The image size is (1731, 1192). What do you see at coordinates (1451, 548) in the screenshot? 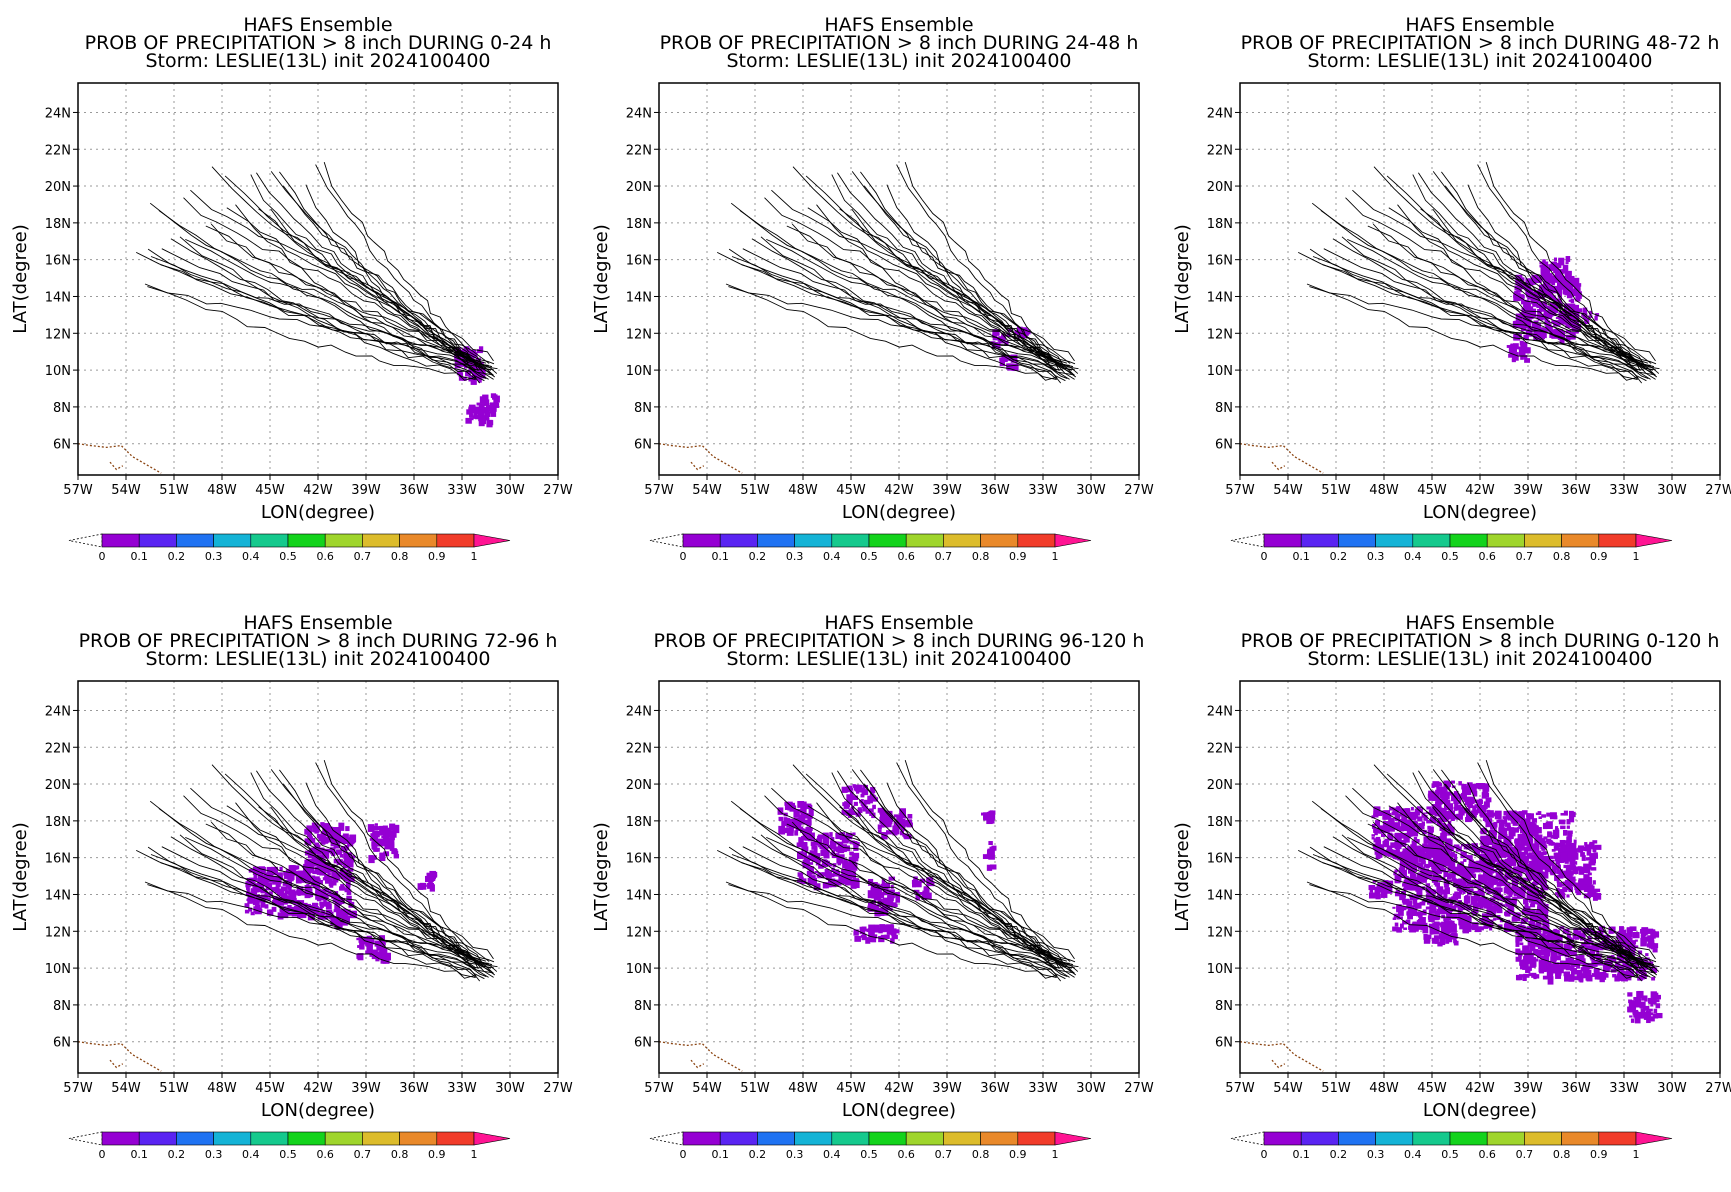
I see `colorbar: 0 0.1 0.2 0.3 0.4 0.5 0.6 0.7 0.8 0.9 1` at bounding box center [1451, 548].